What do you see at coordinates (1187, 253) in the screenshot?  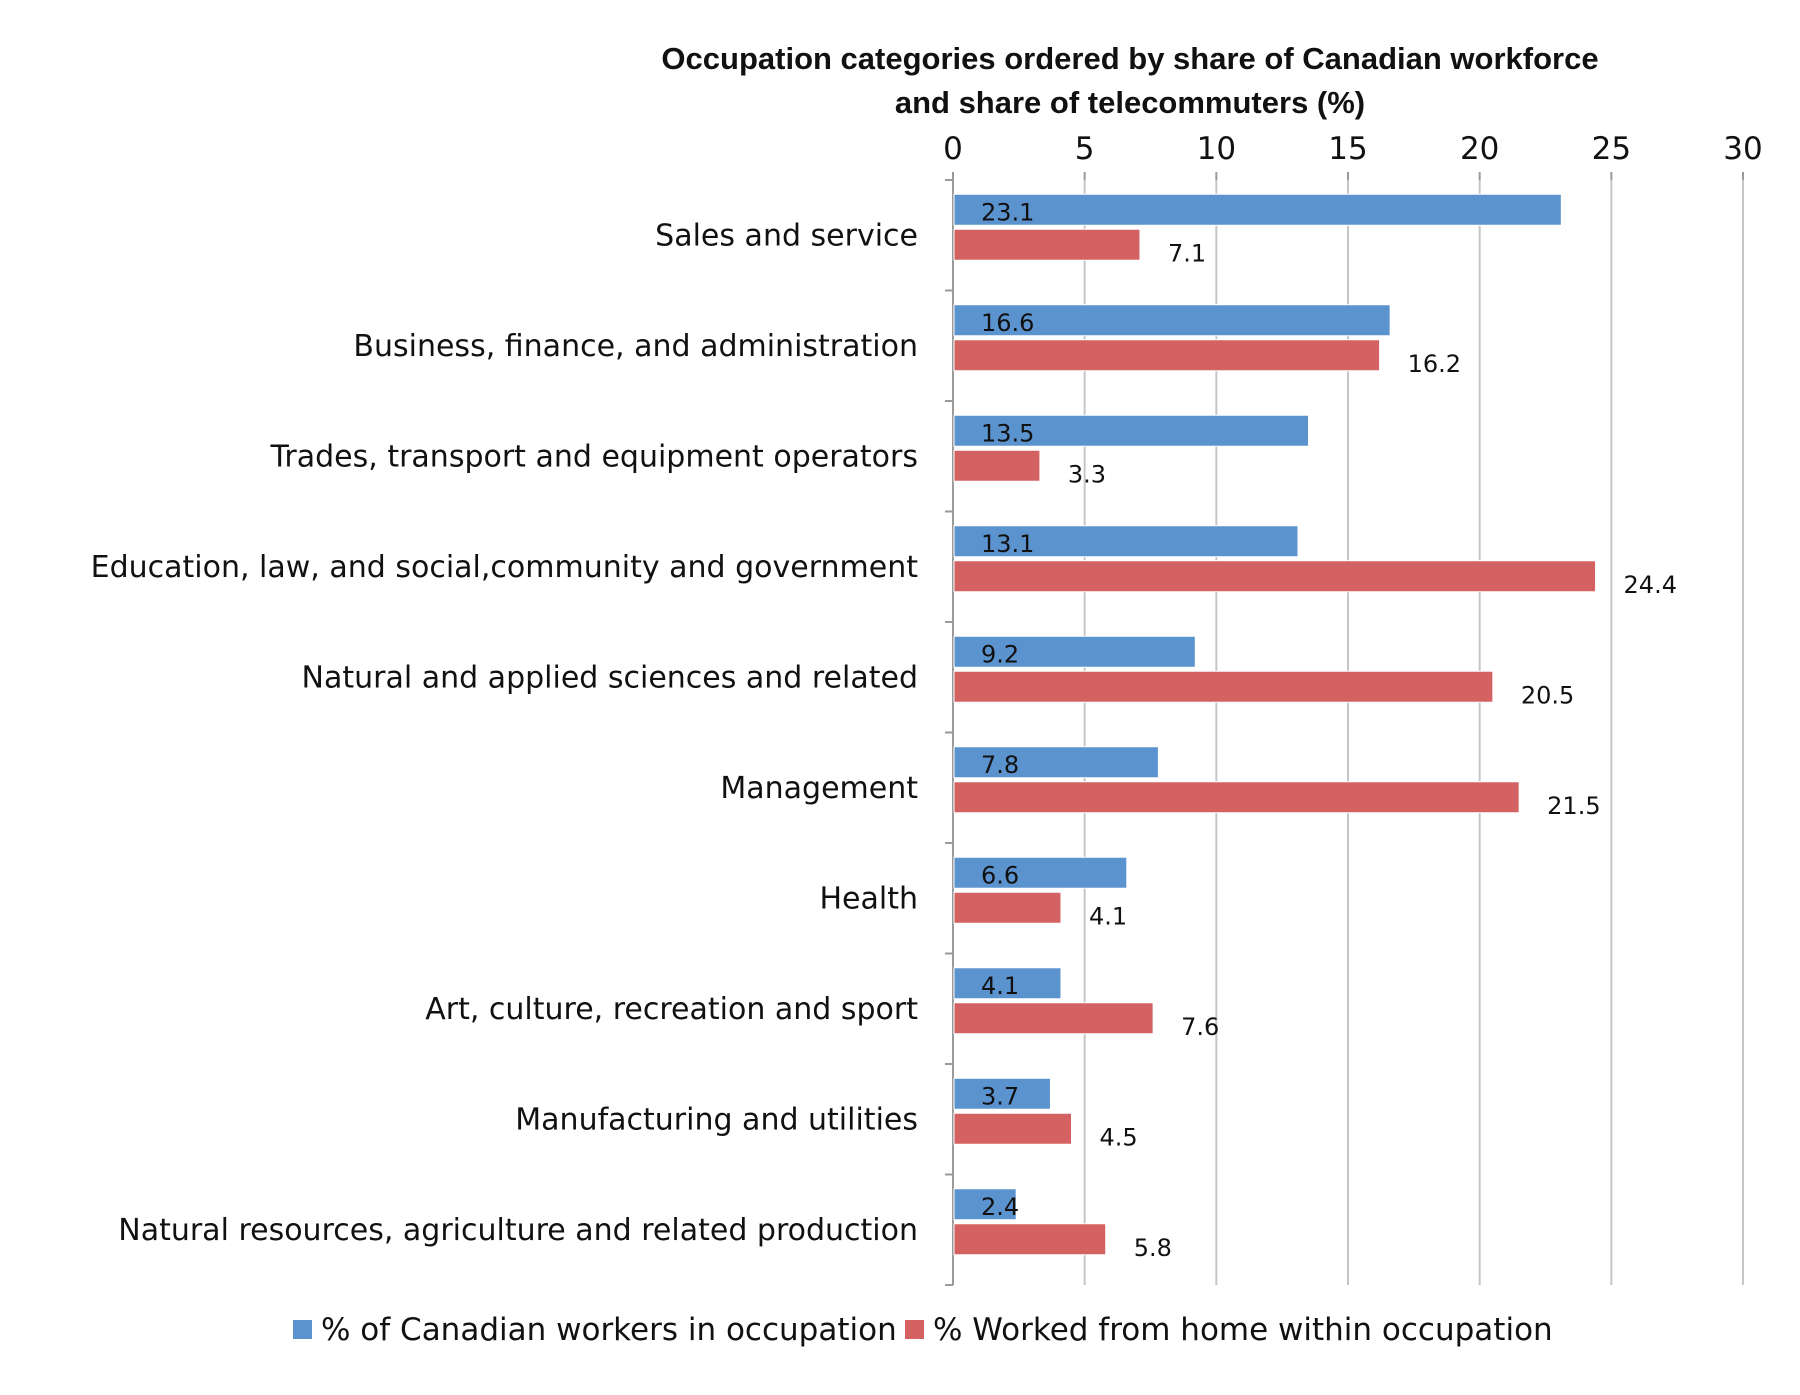 I see `data-label-work-from-home-share: 7.1` at bounding box center [1187, 253].